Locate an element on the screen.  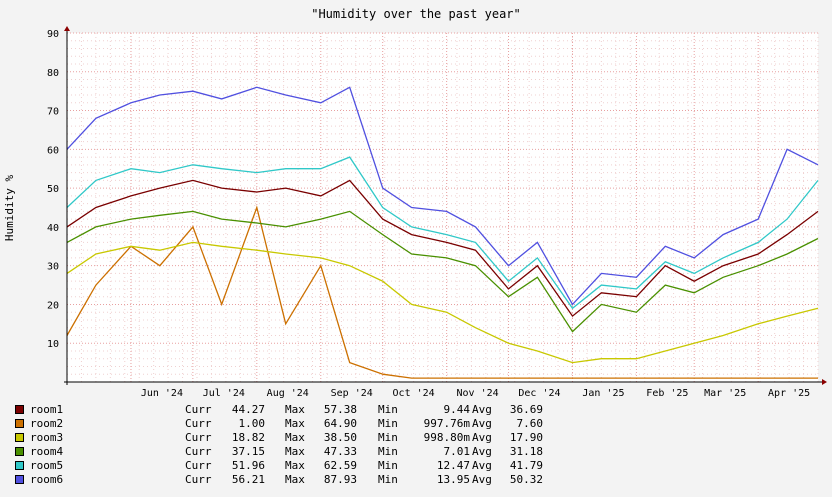
stat-value-avg: 17.90 is located at coordinates (526, 437).